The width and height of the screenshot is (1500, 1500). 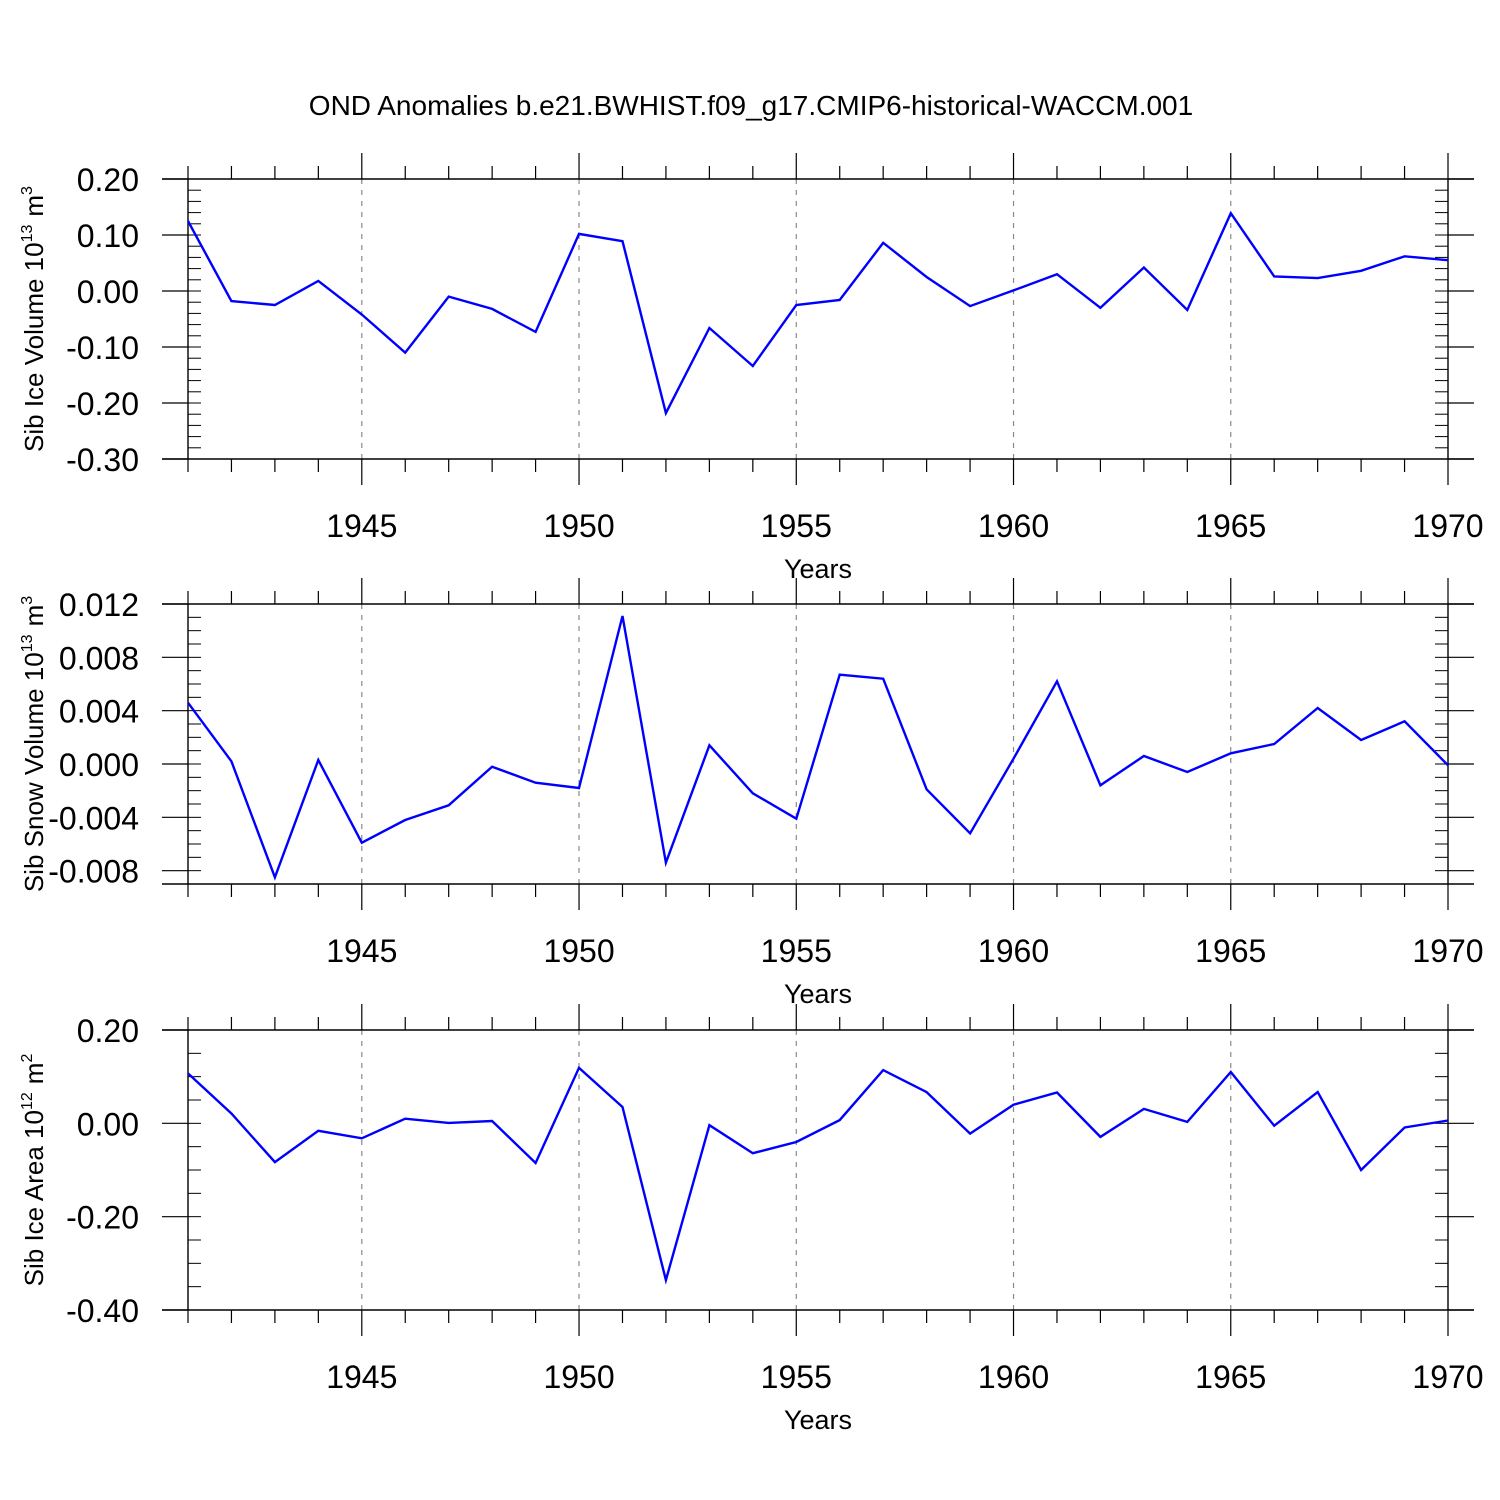 I want to click on y-tick-label: 0.004, so click(x=99, y=712).